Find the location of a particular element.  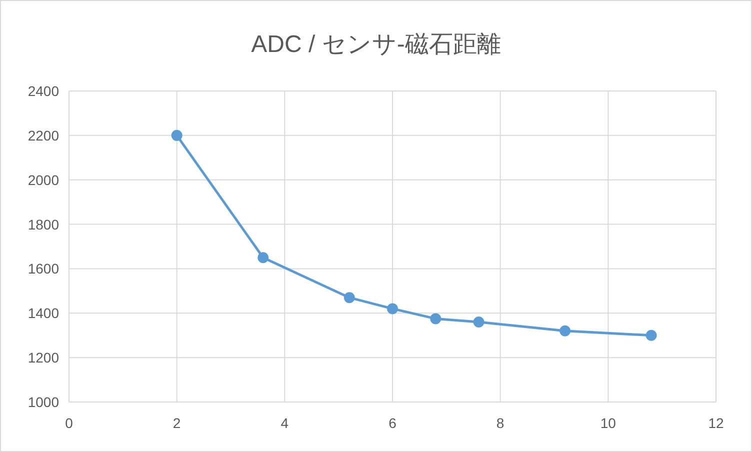

y-tick-label: 2000 is located at coordinates (44, 180).